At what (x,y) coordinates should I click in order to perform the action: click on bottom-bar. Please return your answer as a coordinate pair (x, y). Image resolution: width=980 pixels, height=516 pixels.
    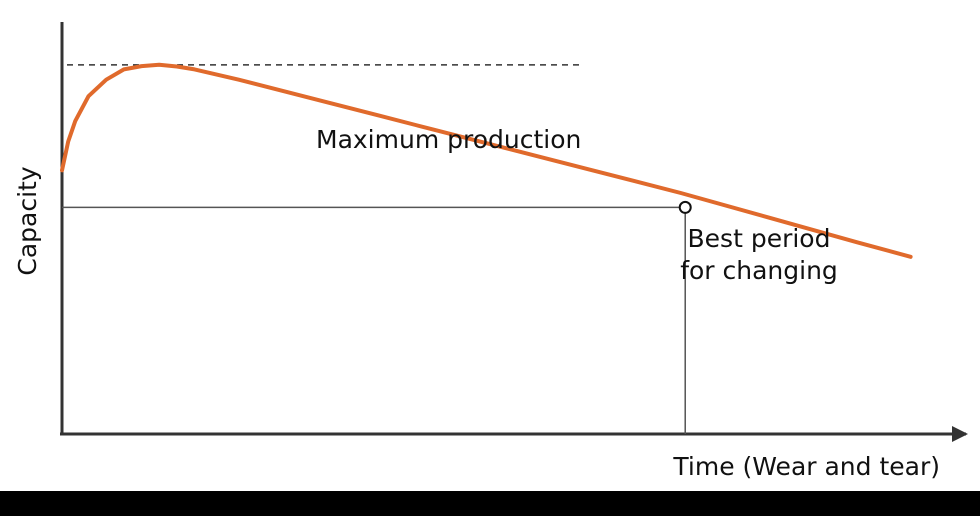
    Looking at the image, I should click on (490, 503).